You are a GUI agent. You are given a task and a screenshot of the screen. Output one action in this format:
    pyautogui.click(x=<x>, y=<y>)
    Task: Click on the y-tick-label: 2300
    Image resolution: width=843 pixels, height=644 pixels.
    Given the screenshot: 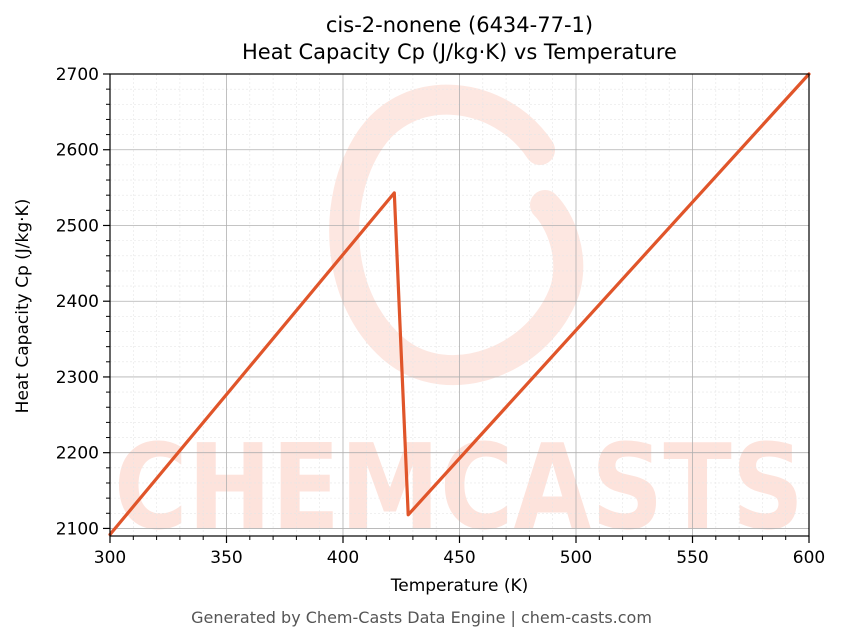 What is the action you would take?
    pyautogui.click(x=77, y=378)
    